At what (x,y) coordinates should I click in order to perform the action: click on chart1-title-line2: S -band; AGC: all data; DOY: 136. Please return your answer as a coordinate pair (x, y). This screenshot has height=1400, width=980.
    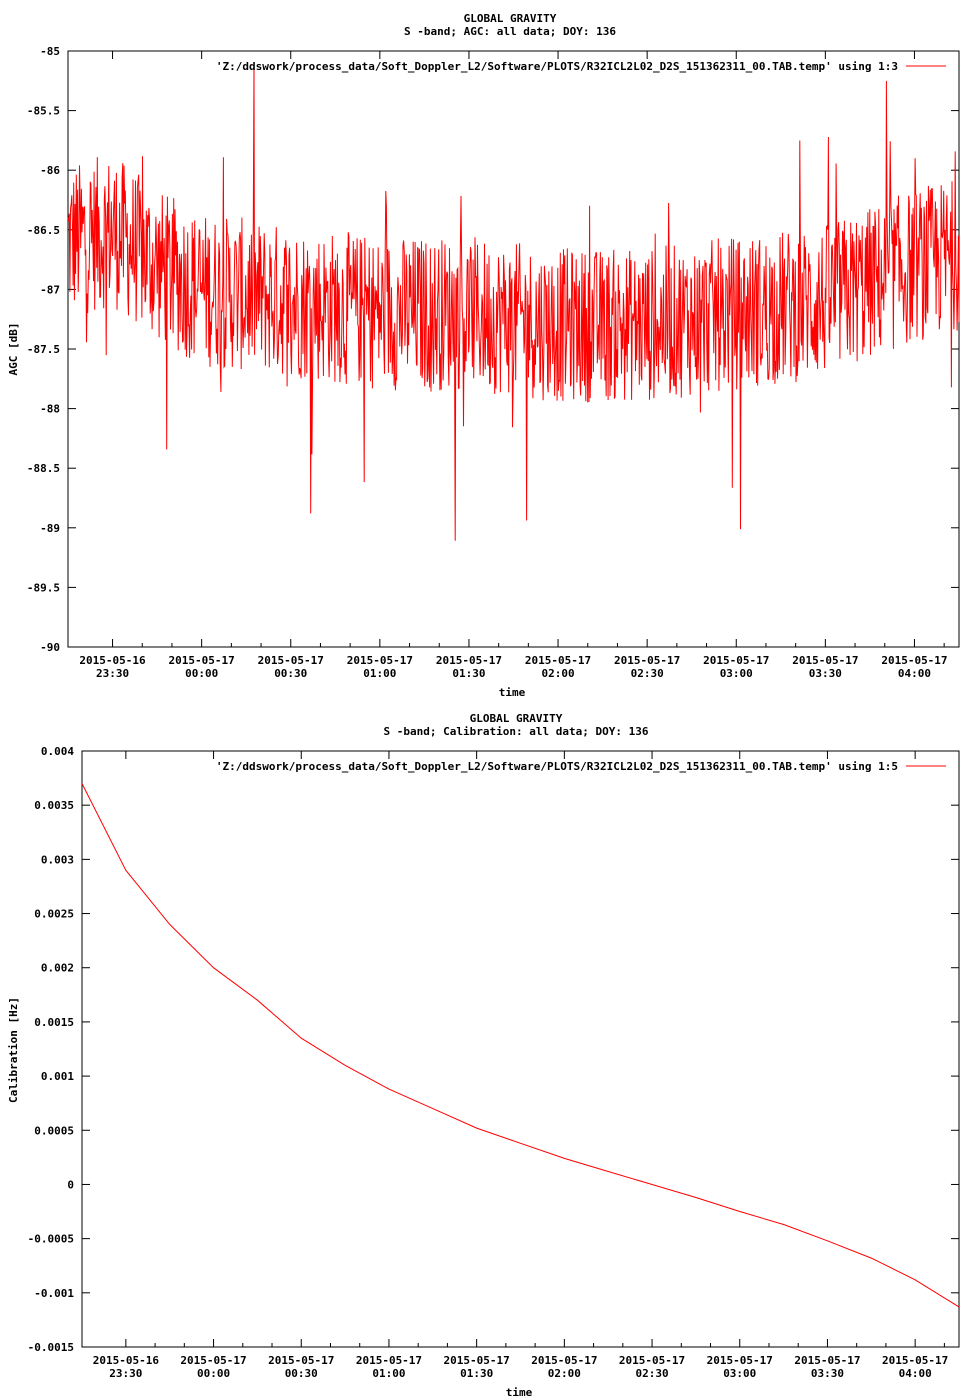
    Looking at the image, I should click on (510, 31).